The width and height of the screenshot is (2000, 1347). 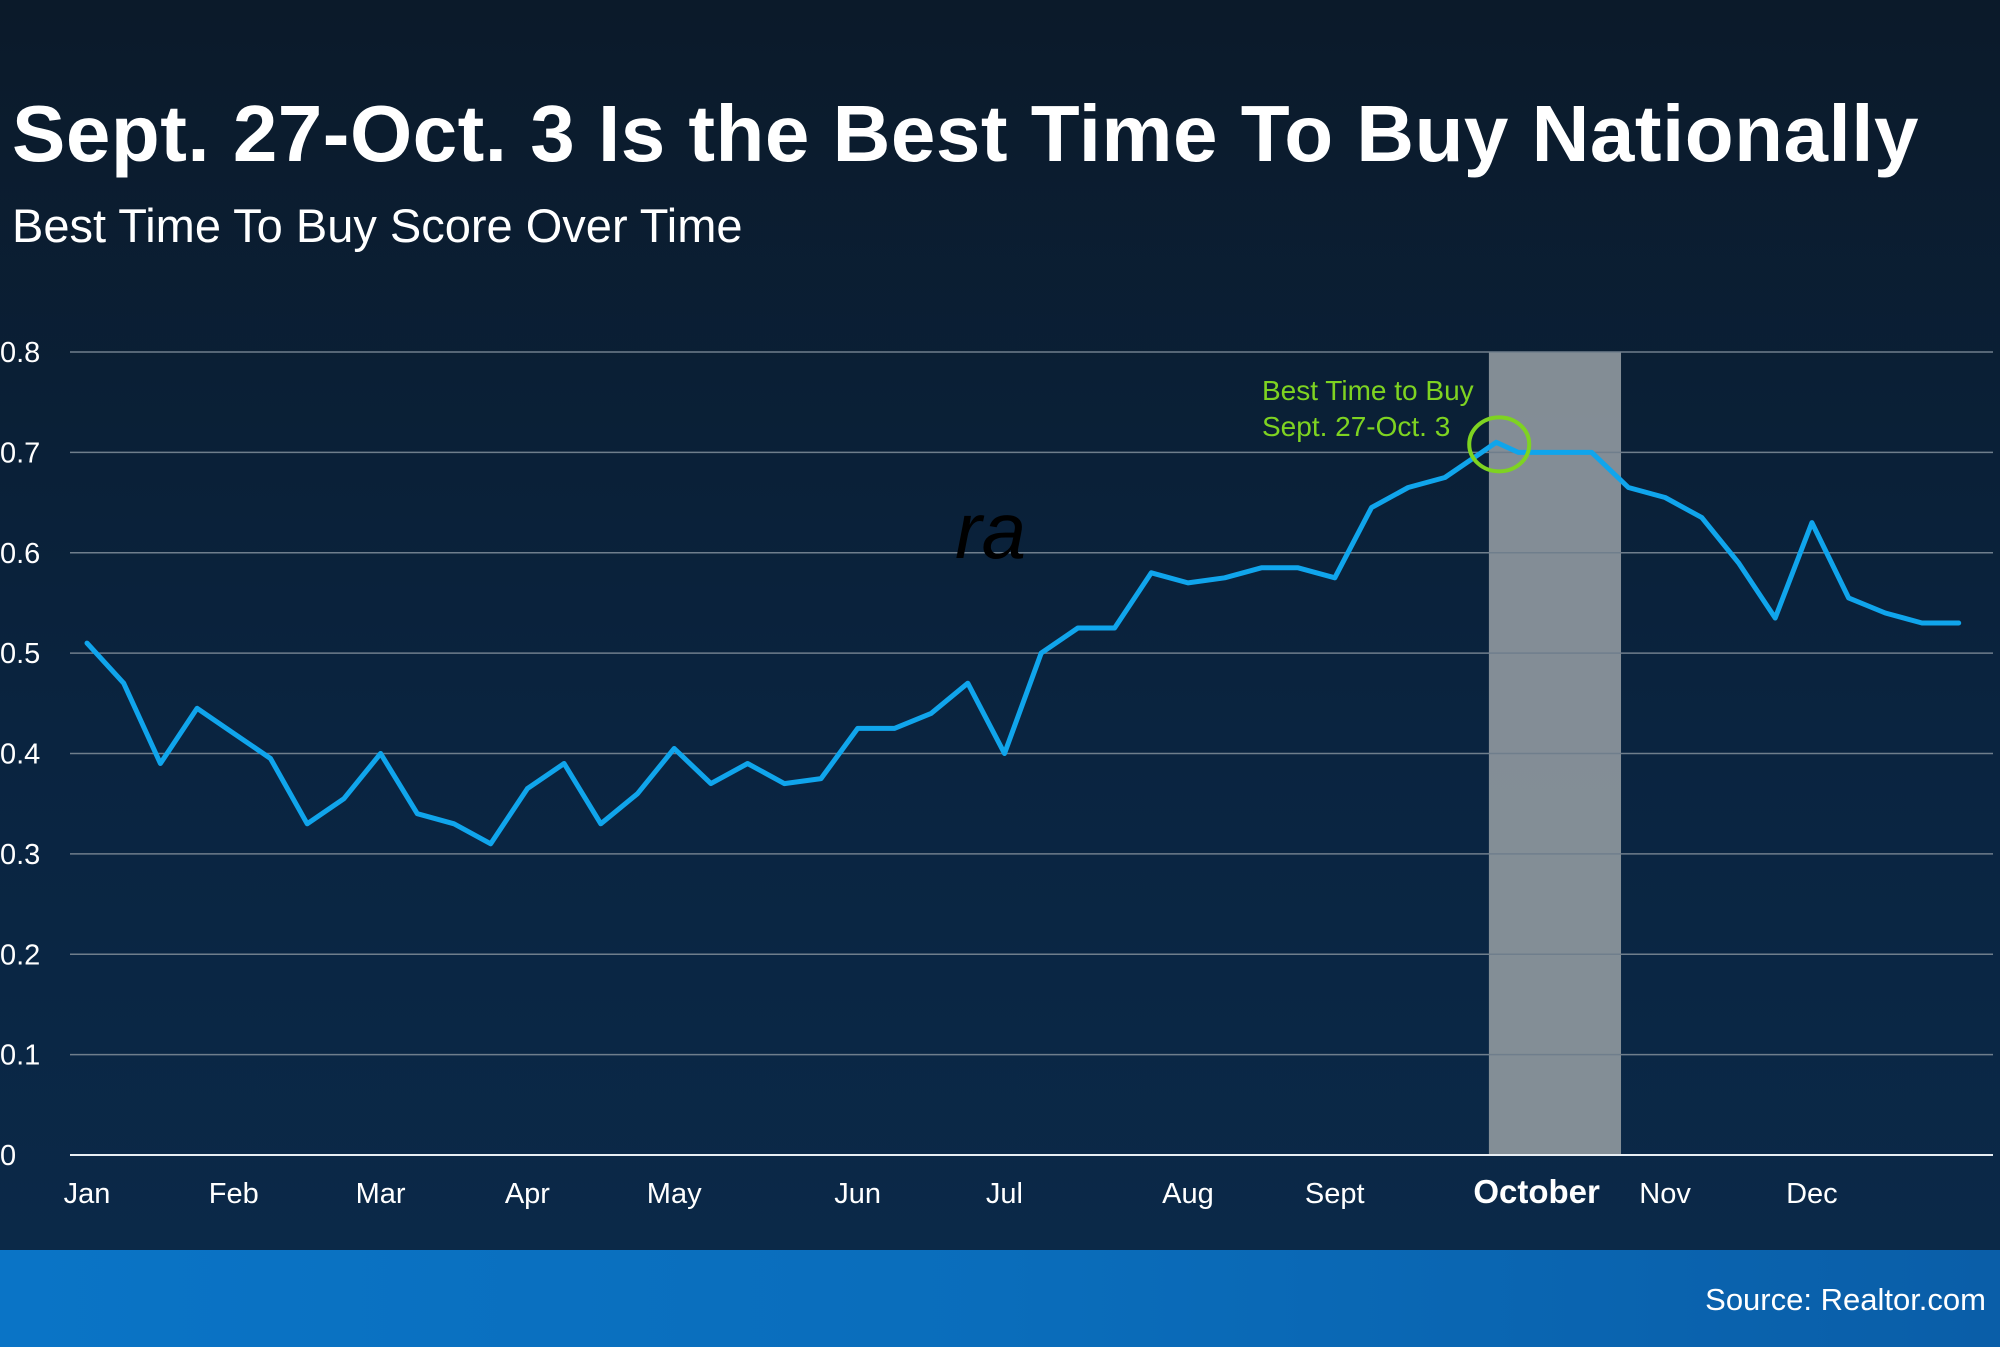 What do you see at coordinates (857, 1194) in the screenshot?
I see `x-tick-label: Jun` at bounding box center [857, 1194].